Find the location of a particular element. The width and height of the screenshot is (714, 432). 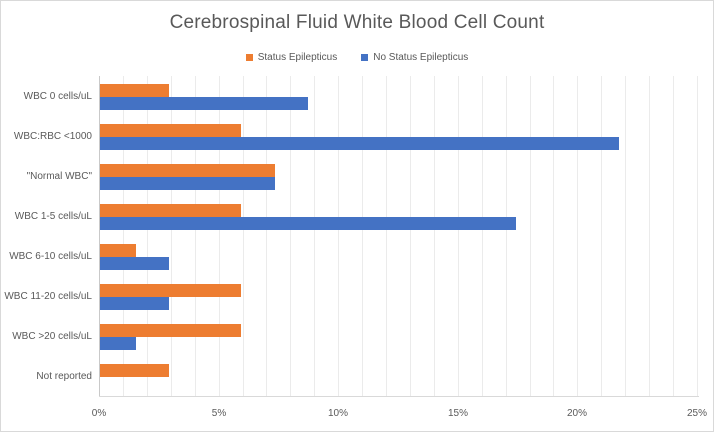

category-label: WBC 0 cells/uL is located at coordinates (57, 96).